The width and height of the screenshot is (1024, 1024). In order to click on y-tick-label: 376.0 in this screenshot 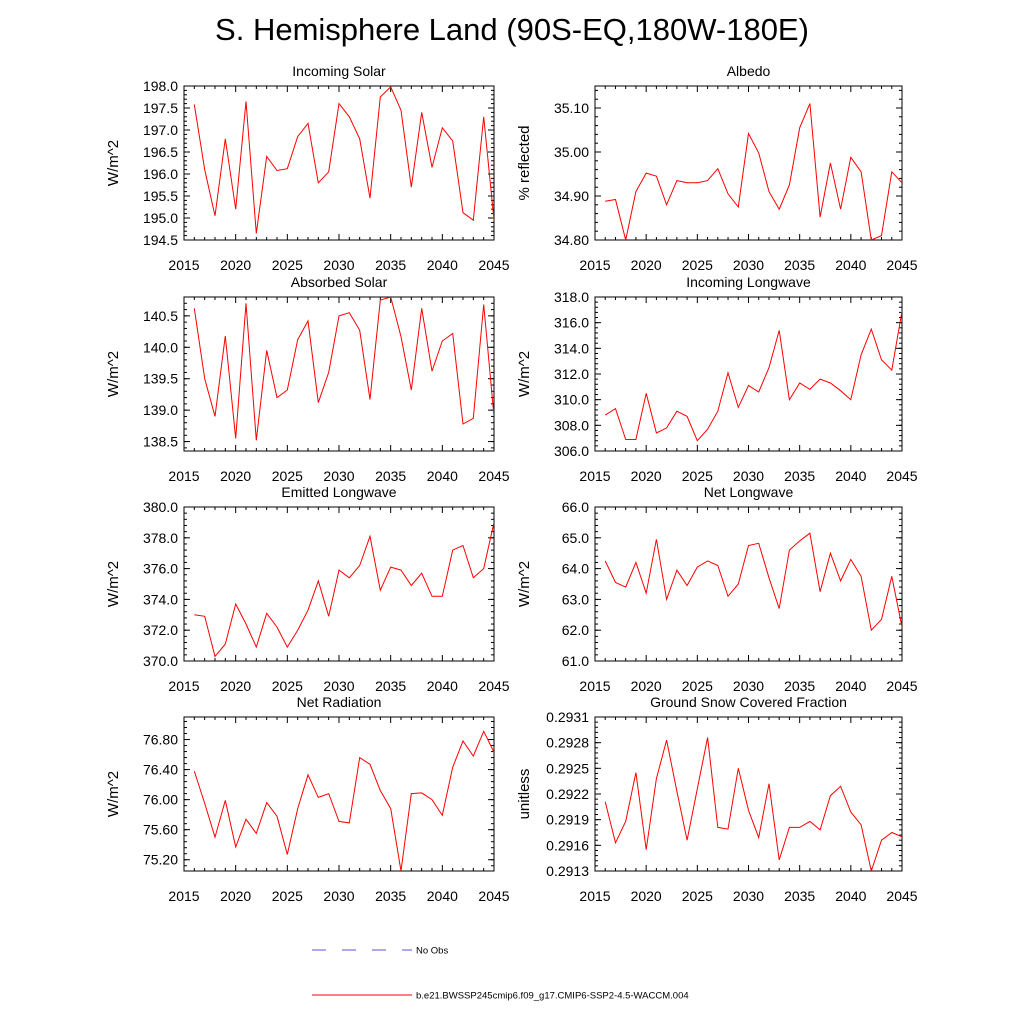, I will do `click(160, 569)`.